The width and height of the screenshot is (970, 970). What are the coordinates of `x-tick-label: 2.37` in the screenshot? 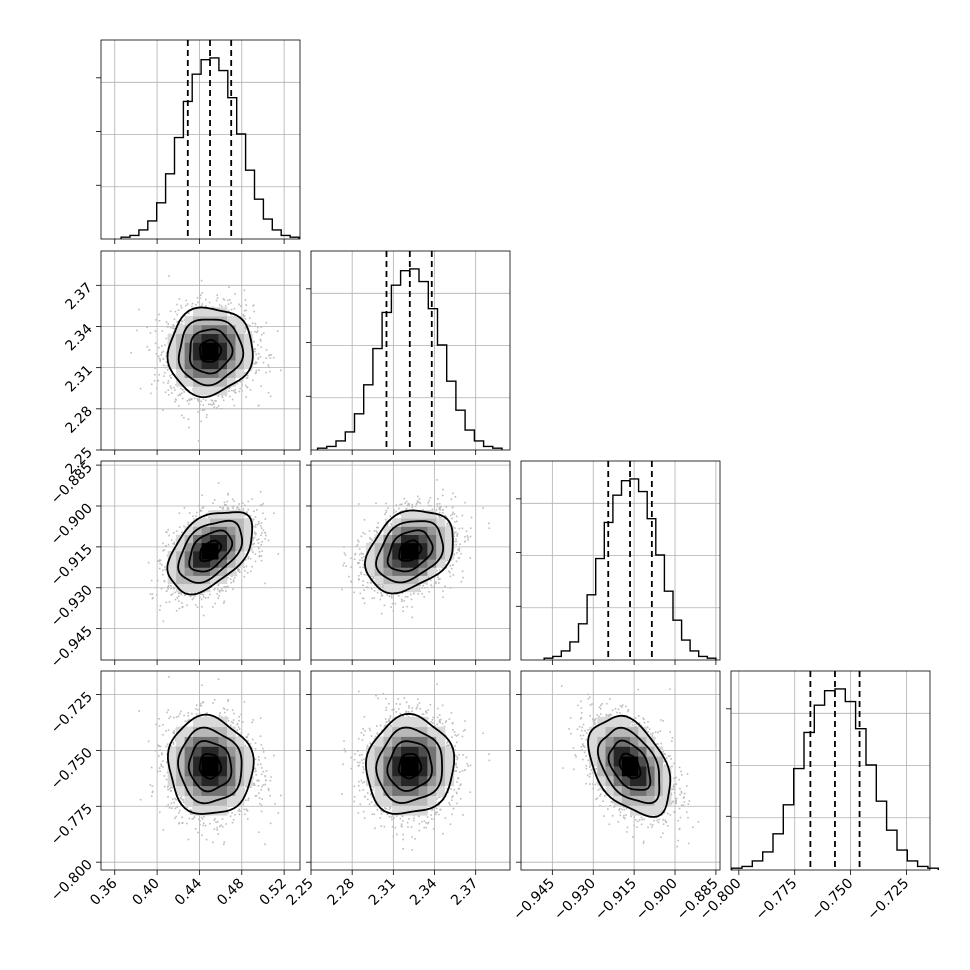 It's located at (464, 892).